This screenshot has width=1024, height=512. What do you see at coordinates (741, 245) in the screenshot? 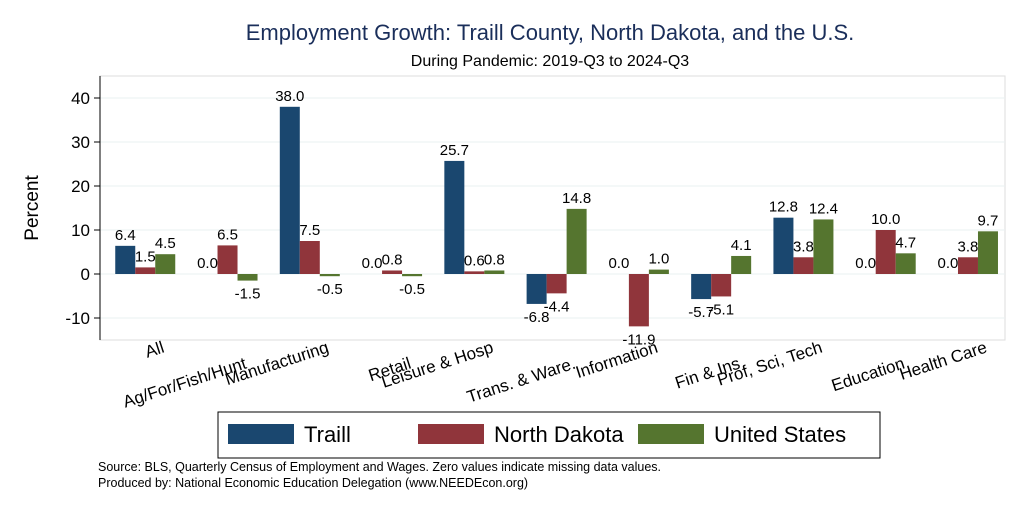
I see `data-label: 4.1` at bounding box center [741, 245].